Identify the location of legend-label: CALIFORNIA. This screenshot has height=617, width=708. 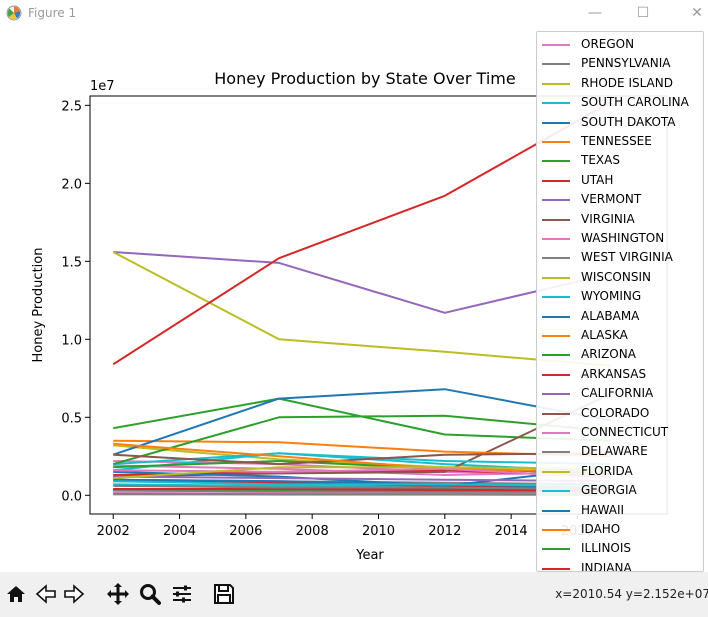
(617, 393).